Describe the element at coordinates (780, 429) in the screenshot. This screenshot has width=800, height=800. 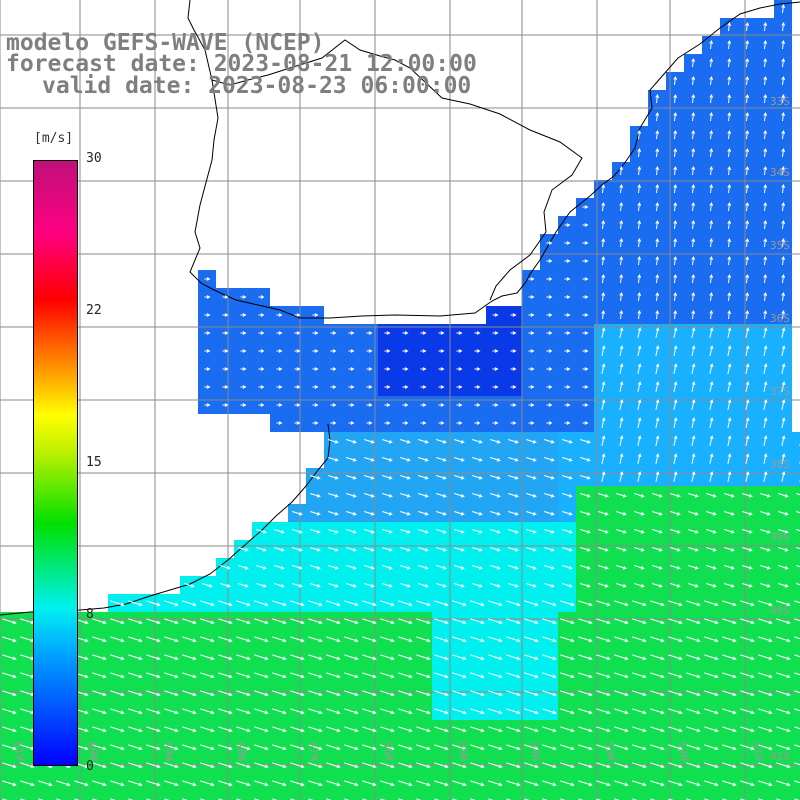
I see `latitude-labels: 33S 34S 35S 36S 37S 38S 39S 40S 41S` at that location.